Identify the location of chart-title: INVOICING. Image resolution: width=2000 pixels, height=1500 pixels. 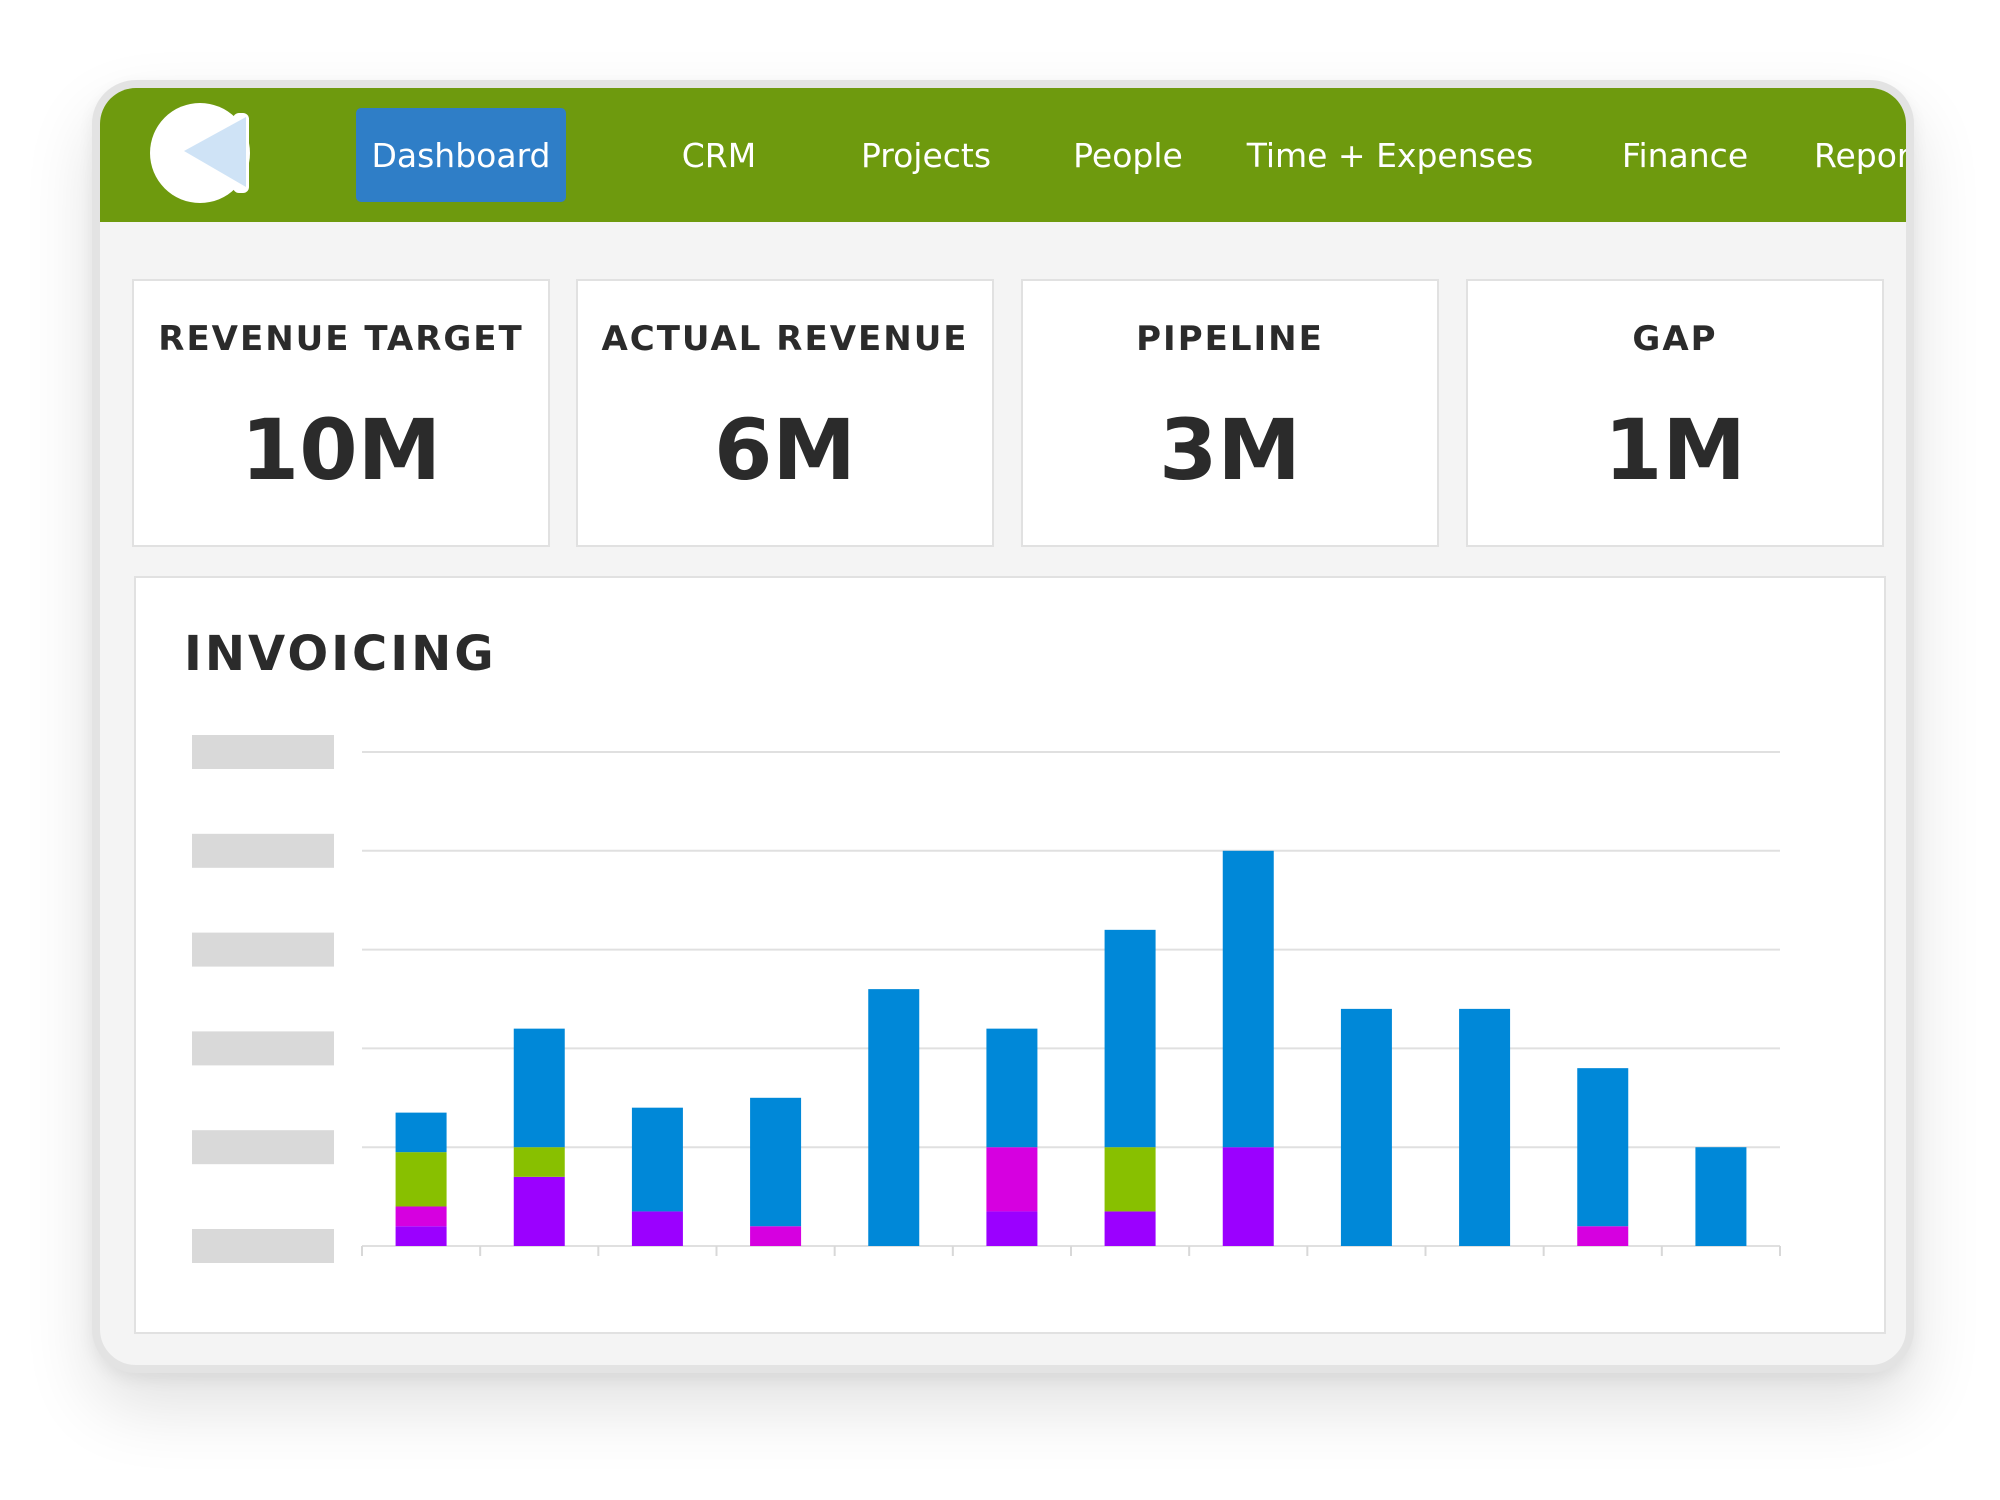
(340, 654).